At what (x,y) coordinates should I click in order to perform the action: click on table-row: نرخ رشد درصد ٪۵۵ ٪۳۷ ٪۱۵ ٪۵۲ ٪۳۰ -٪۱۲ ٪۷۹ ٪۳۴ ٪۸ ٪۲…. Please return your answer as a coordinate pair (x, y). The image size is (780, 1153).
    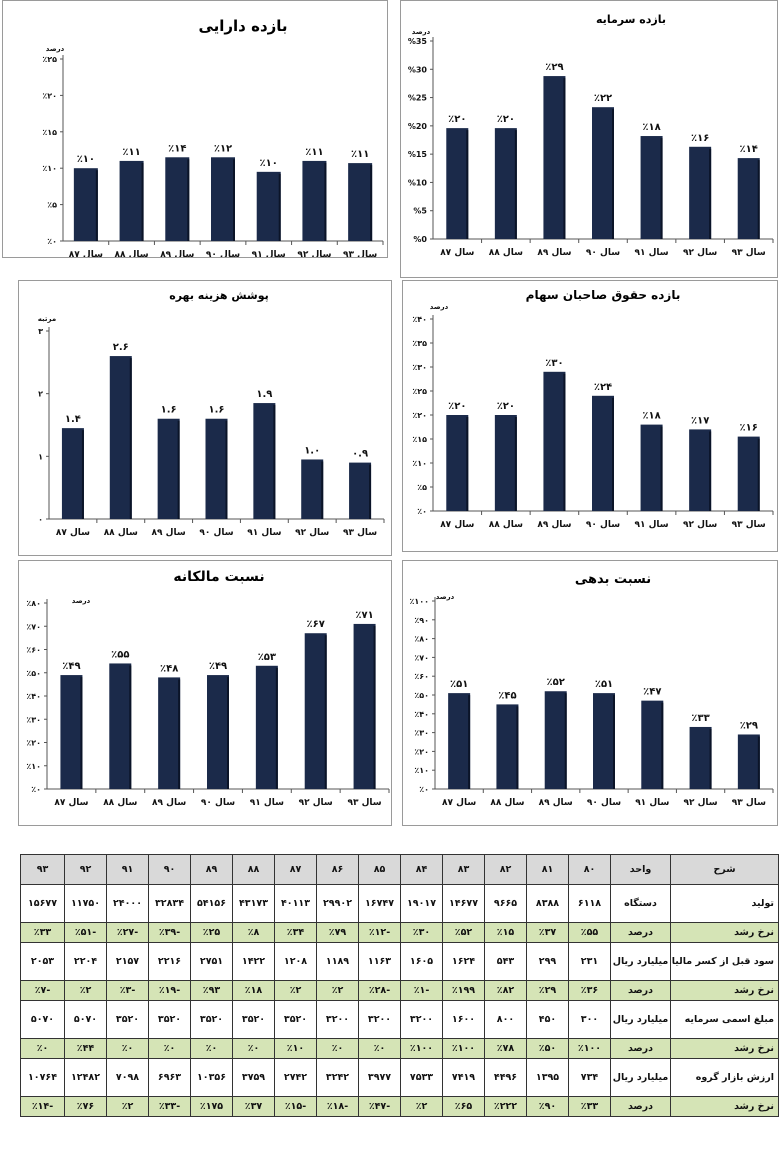
    Looking at the image, I should click on (399, 932).